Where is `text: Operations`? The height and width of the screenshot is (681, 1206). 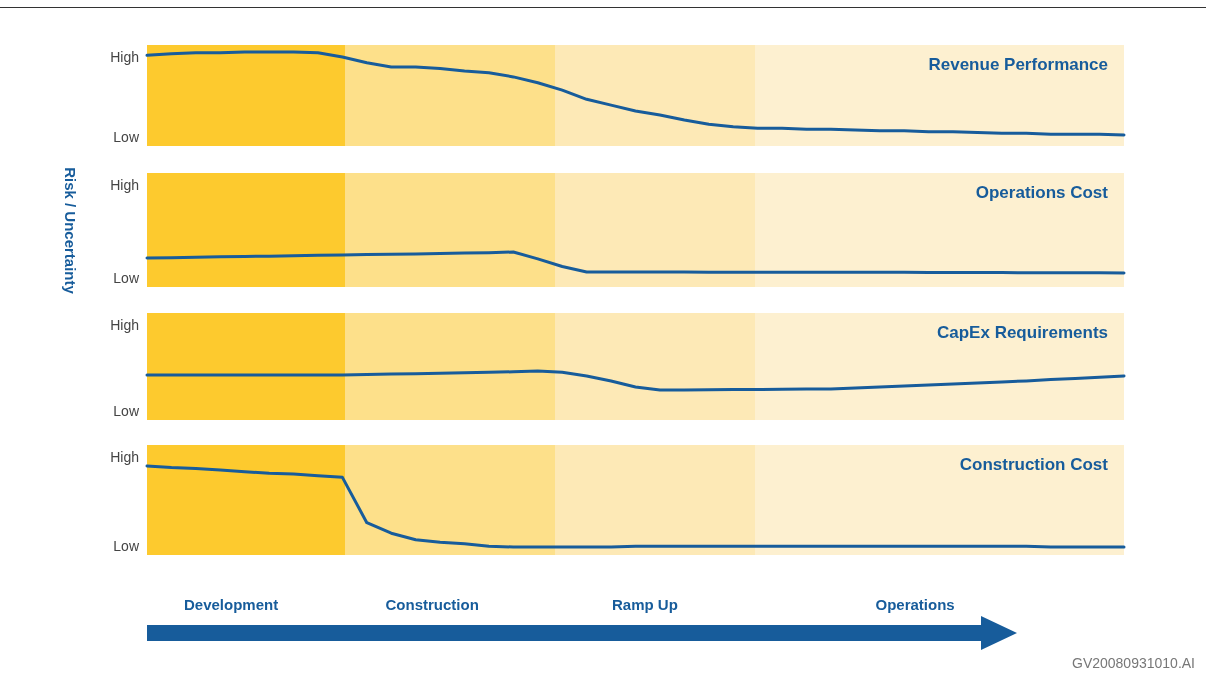 text: Operations is located at coordinates (915, 604).